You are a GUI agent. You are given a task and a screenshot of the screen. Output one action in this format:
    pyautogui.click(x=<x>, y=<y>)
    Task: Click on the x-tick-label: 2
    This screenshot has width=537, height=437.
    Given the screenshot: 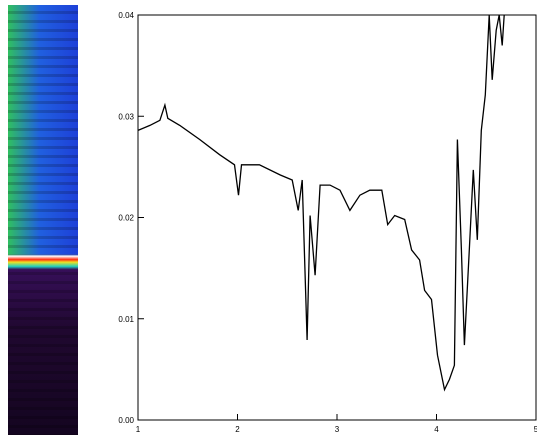 What is the action you would take?
    pyautogui.click(x=237, y=429)
    